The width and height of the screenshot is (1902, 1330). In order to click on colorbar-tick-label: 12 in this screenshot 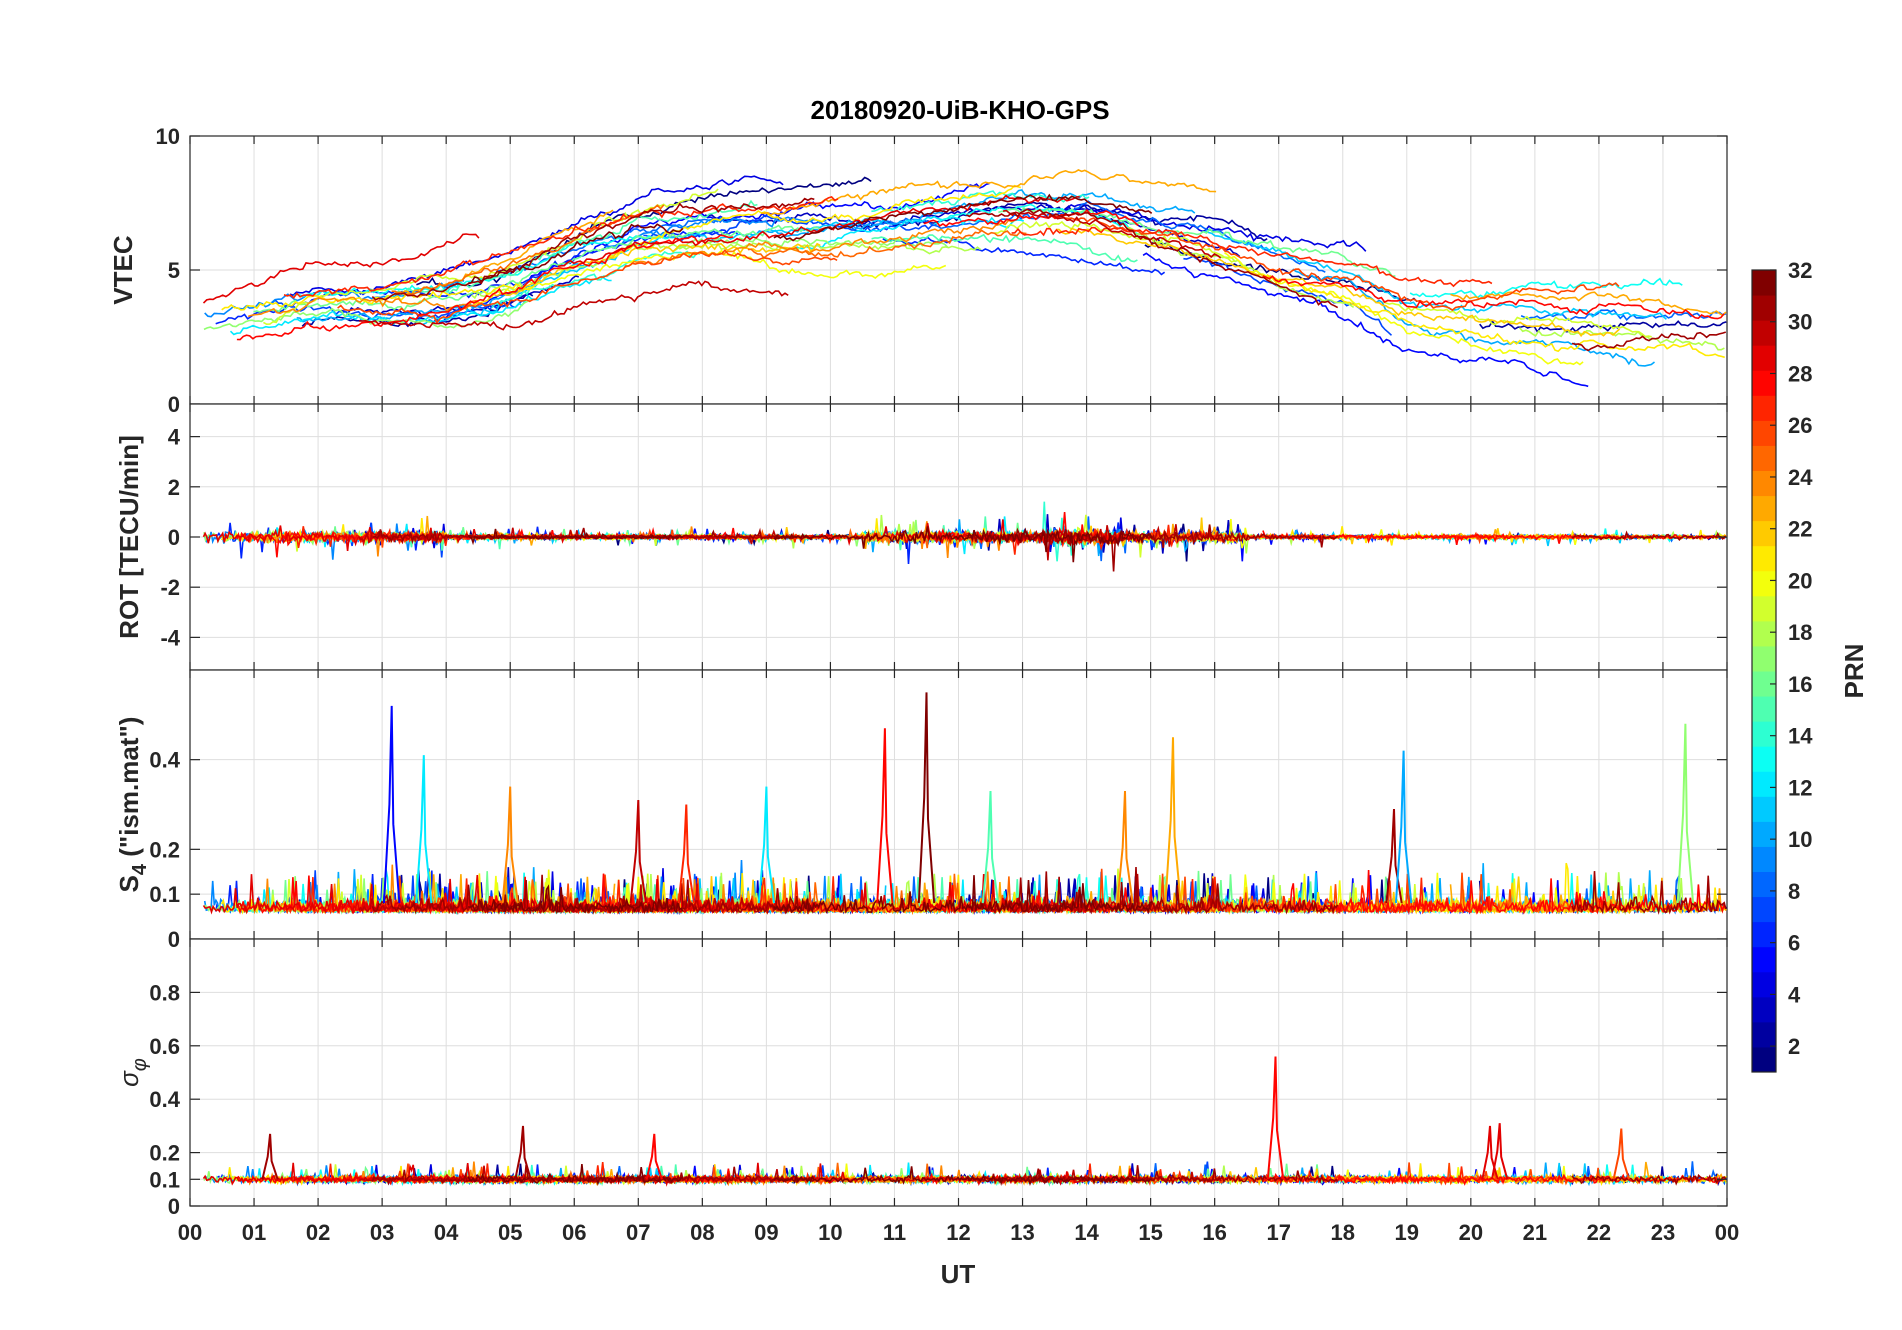, I will do `click(1800, 787)`.